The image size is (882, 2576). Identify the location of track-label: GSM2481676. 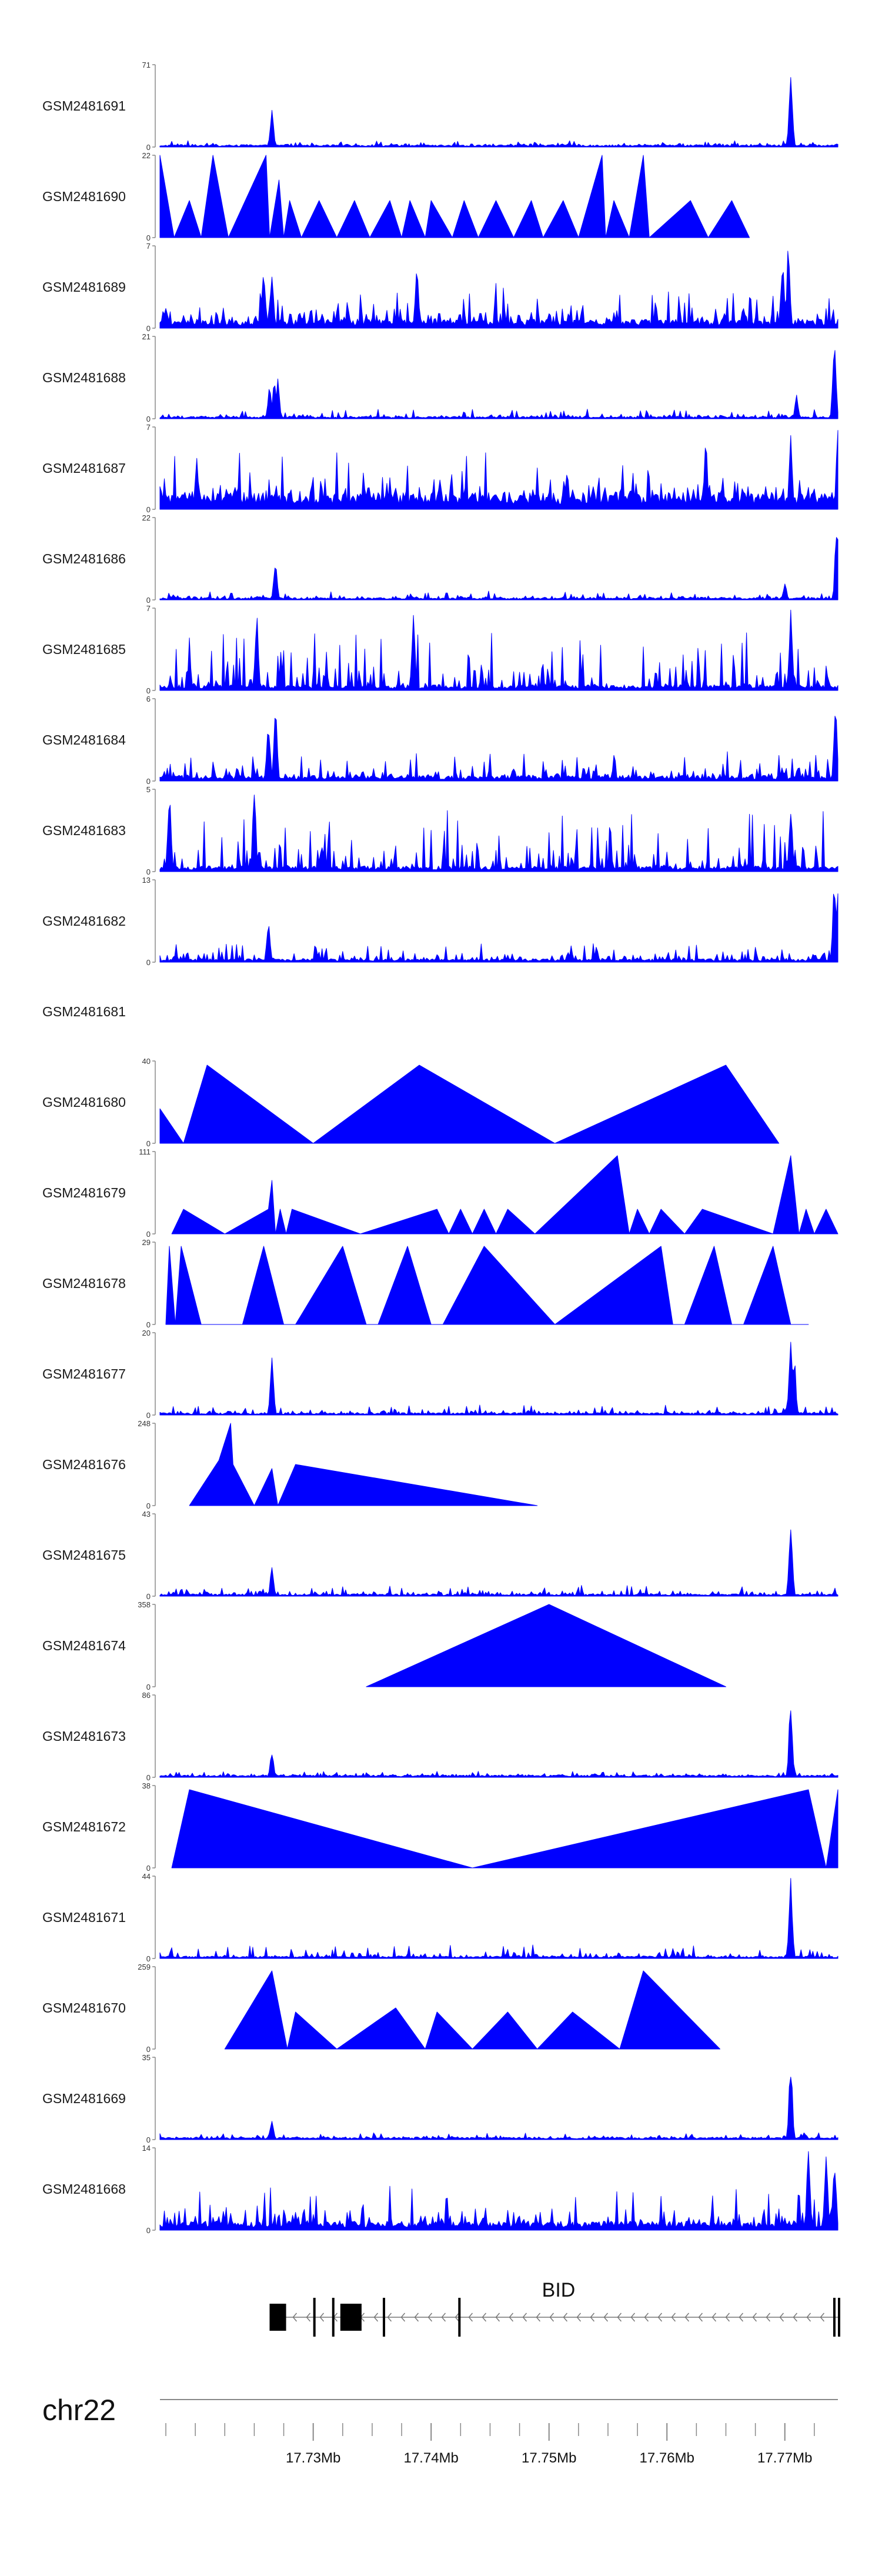
(84, 1464).